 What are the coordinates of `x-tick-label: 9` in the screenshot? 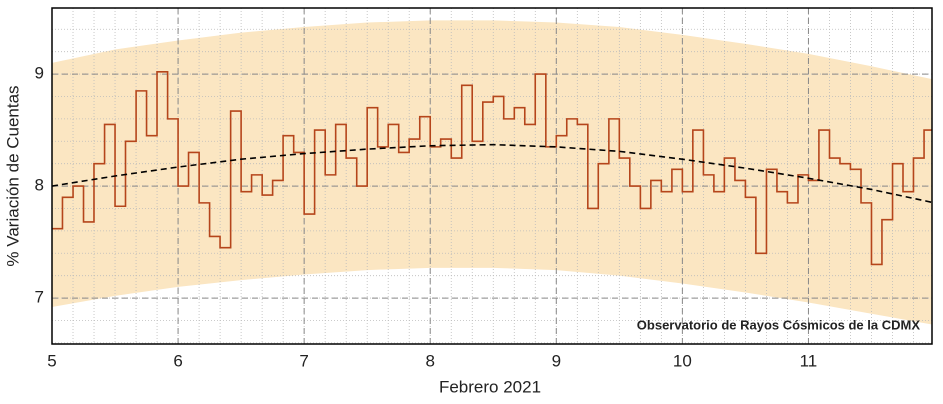 It's located at (556, 360).